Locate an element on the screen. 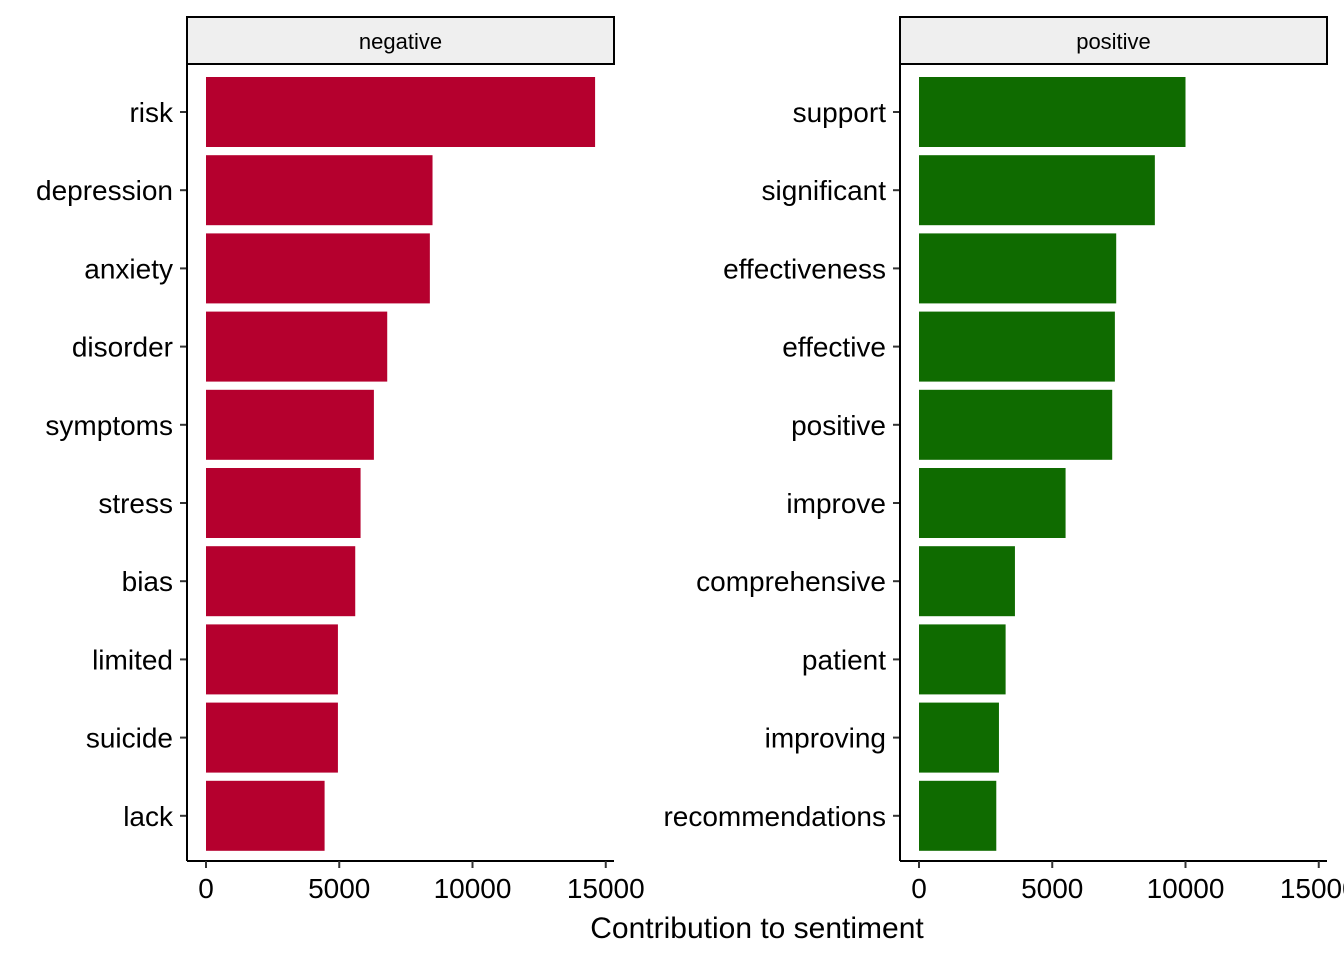  facet-strip-label: negative is located at coordinates (400, 41).